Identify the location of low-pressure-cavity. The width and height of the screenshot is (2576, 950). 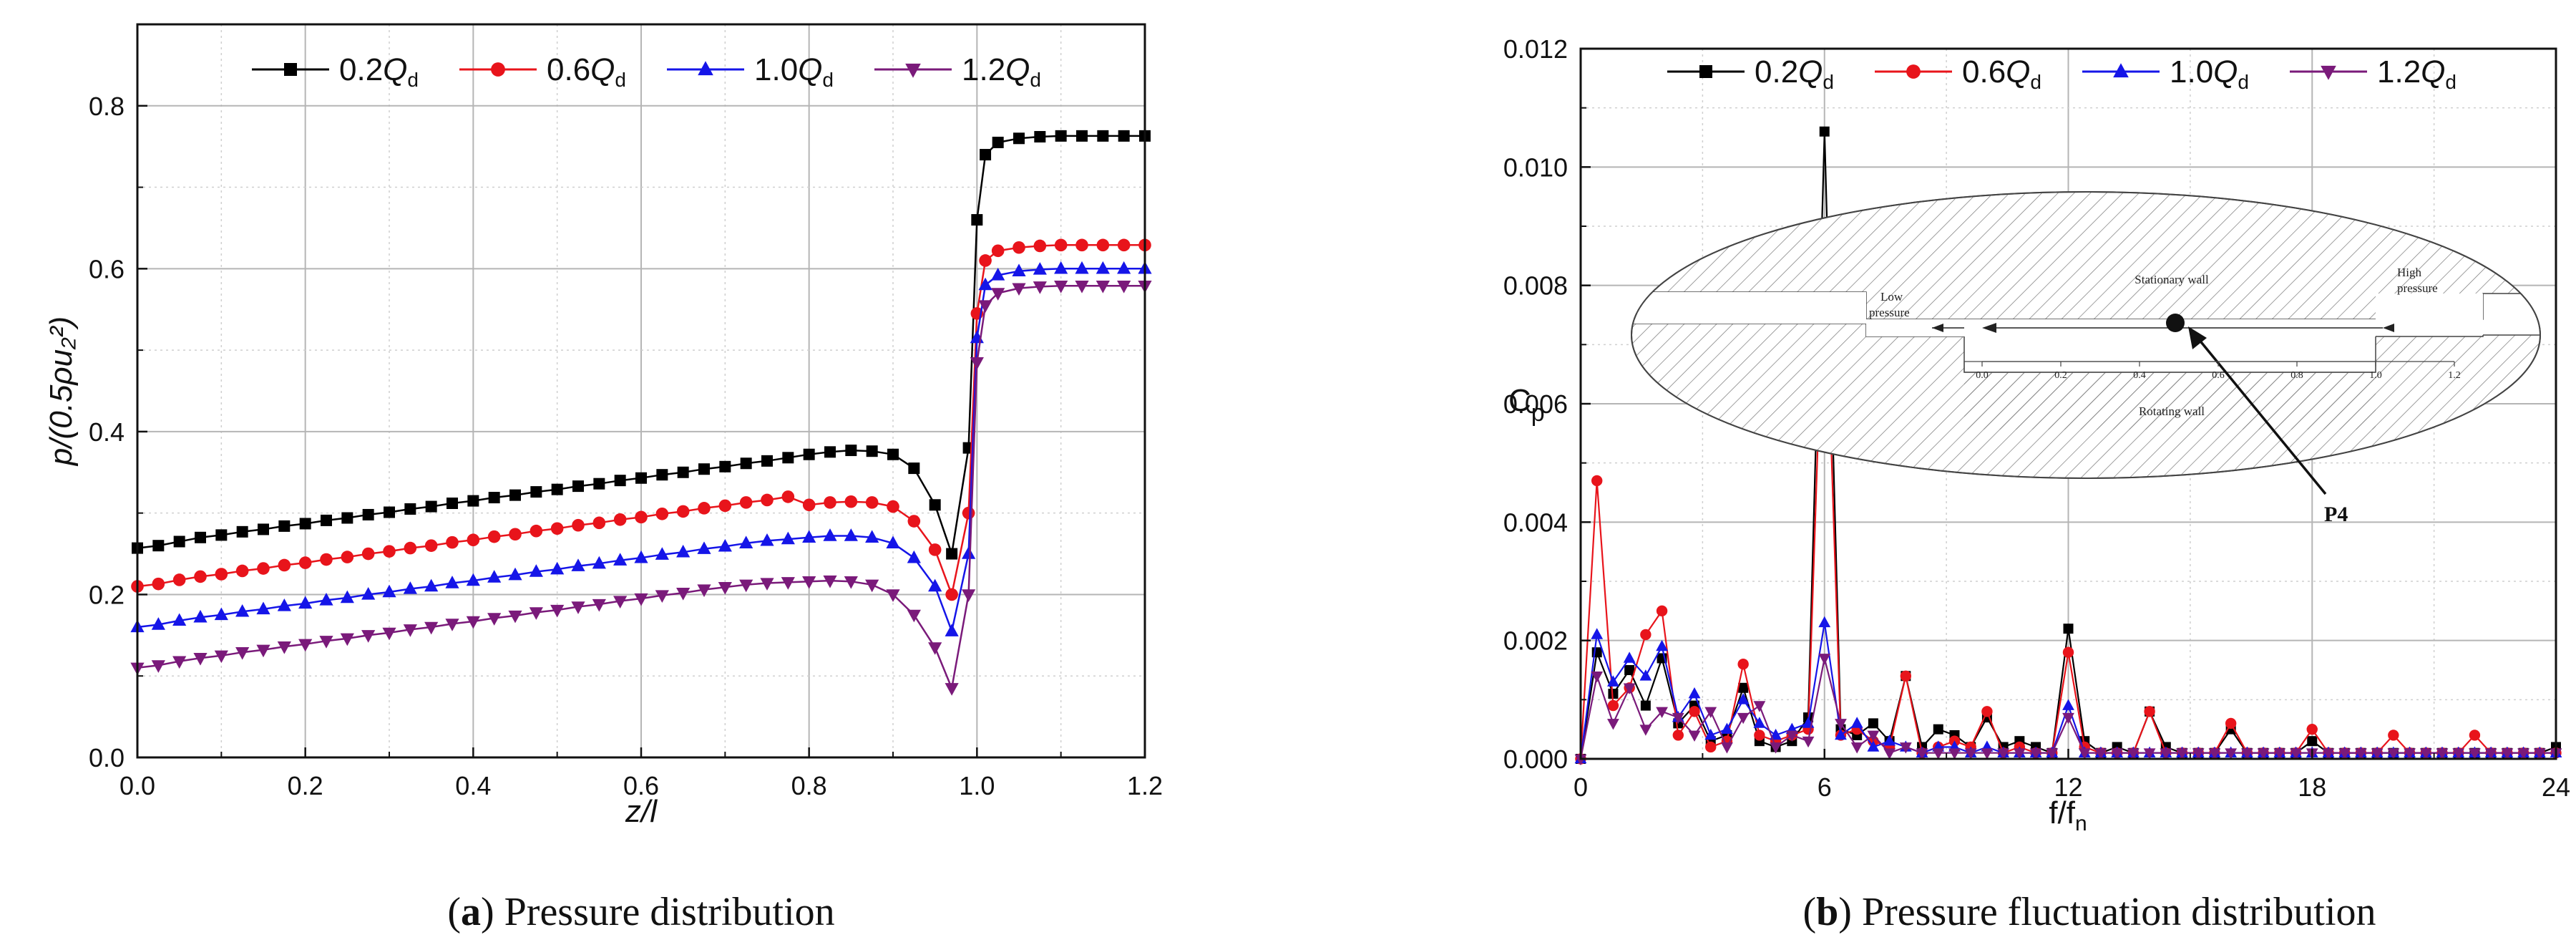
(1748, 308).